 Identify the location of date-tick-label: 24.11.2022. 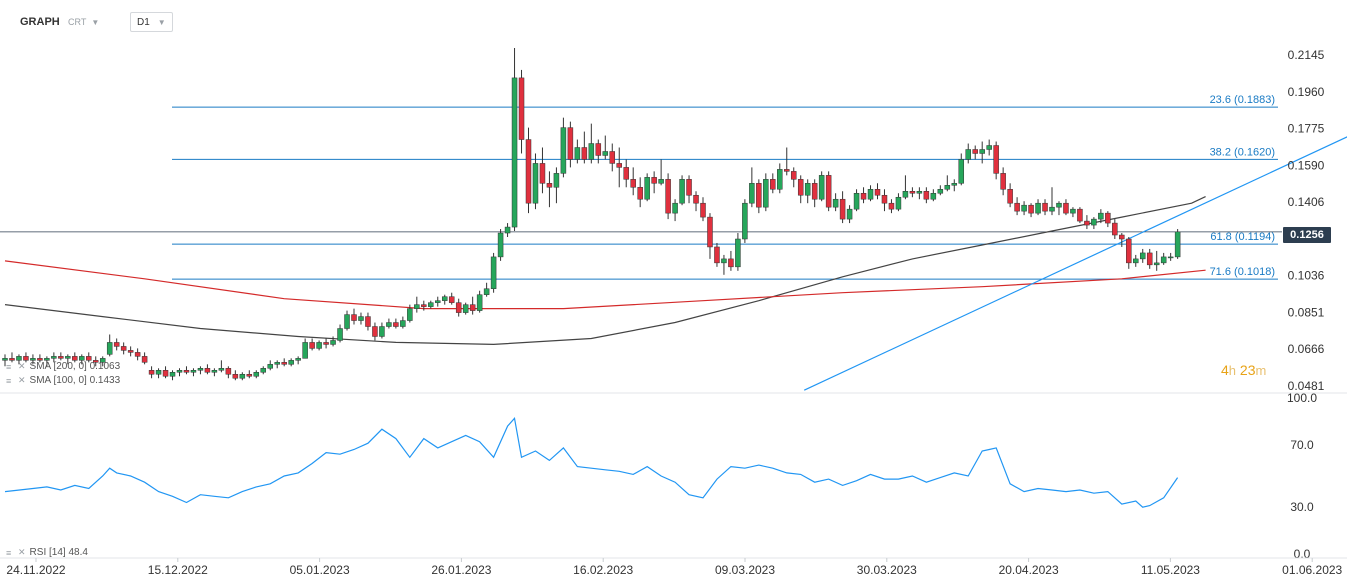
(35, 570).